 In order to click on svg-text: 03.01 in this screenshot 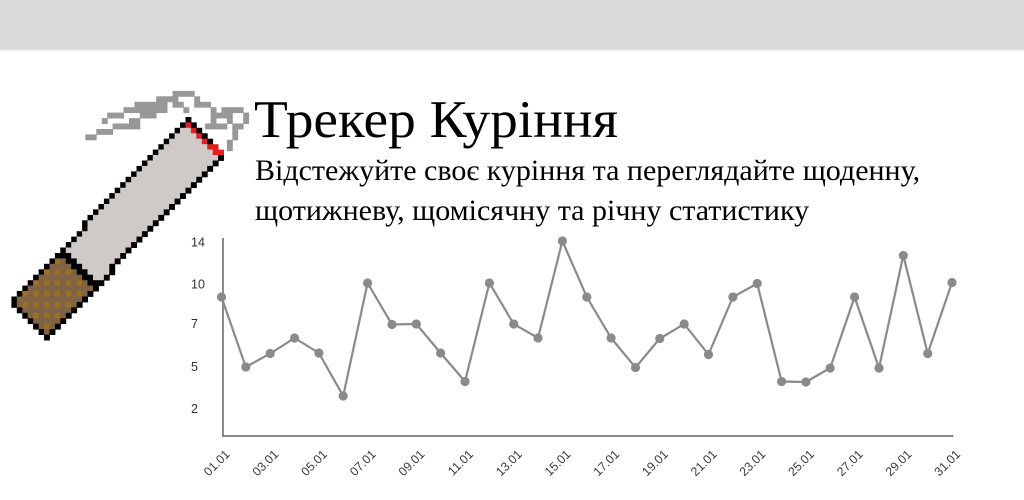, I will do `click(266, 463)`.